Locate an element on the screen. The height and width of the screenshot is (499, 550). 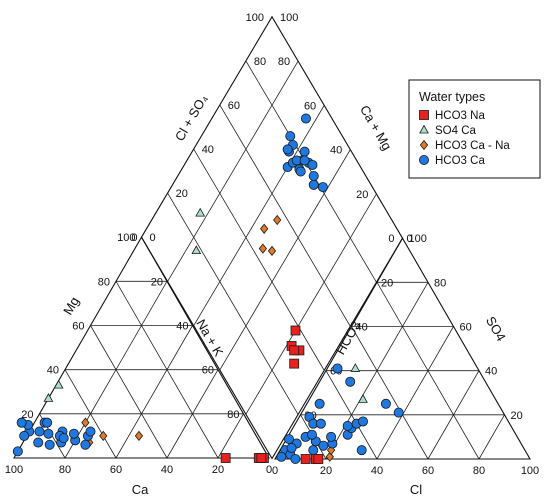
tick-label-ca: 60 is located at coordinates (116, 470).